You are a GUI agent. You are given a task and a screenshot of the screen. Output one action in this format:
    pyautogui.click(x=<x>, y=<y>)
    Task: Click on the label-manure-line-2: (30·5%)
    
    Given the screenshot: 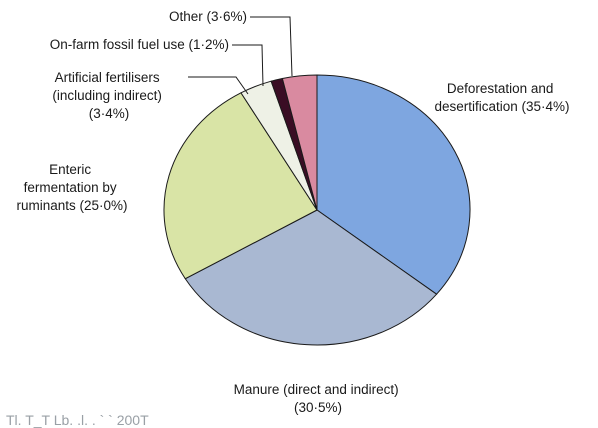 What is the action you would take?
    pyautogui.click(x=318, y=407)
    